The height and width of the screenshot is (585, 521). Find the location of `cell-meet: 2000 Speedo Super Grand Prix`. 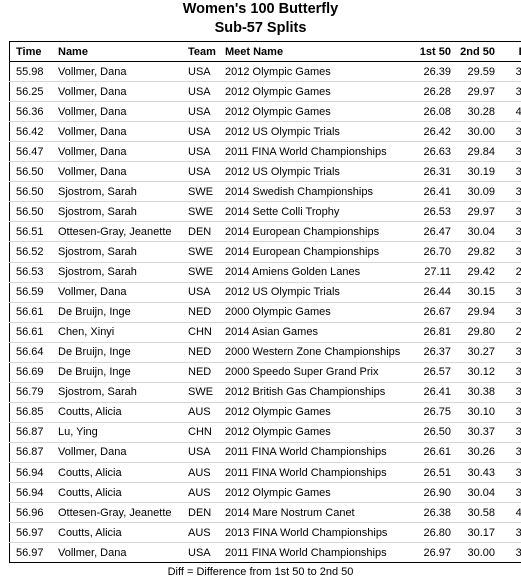

cell-meet: 2000 Speedo Super Grand Prix is located at coordinates (317, 372).